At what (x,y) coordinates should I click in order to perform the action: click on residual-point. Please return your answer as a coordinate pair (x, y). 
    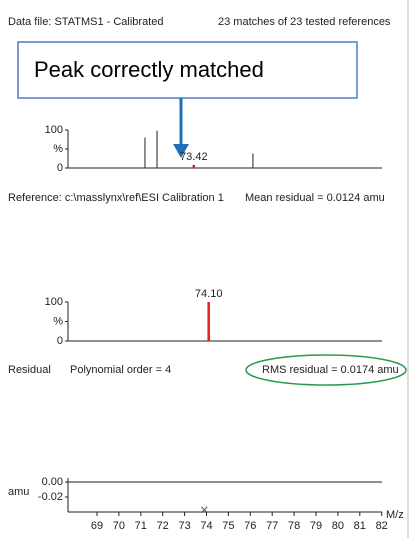
    Looking at the image, I should click on (204, 510).